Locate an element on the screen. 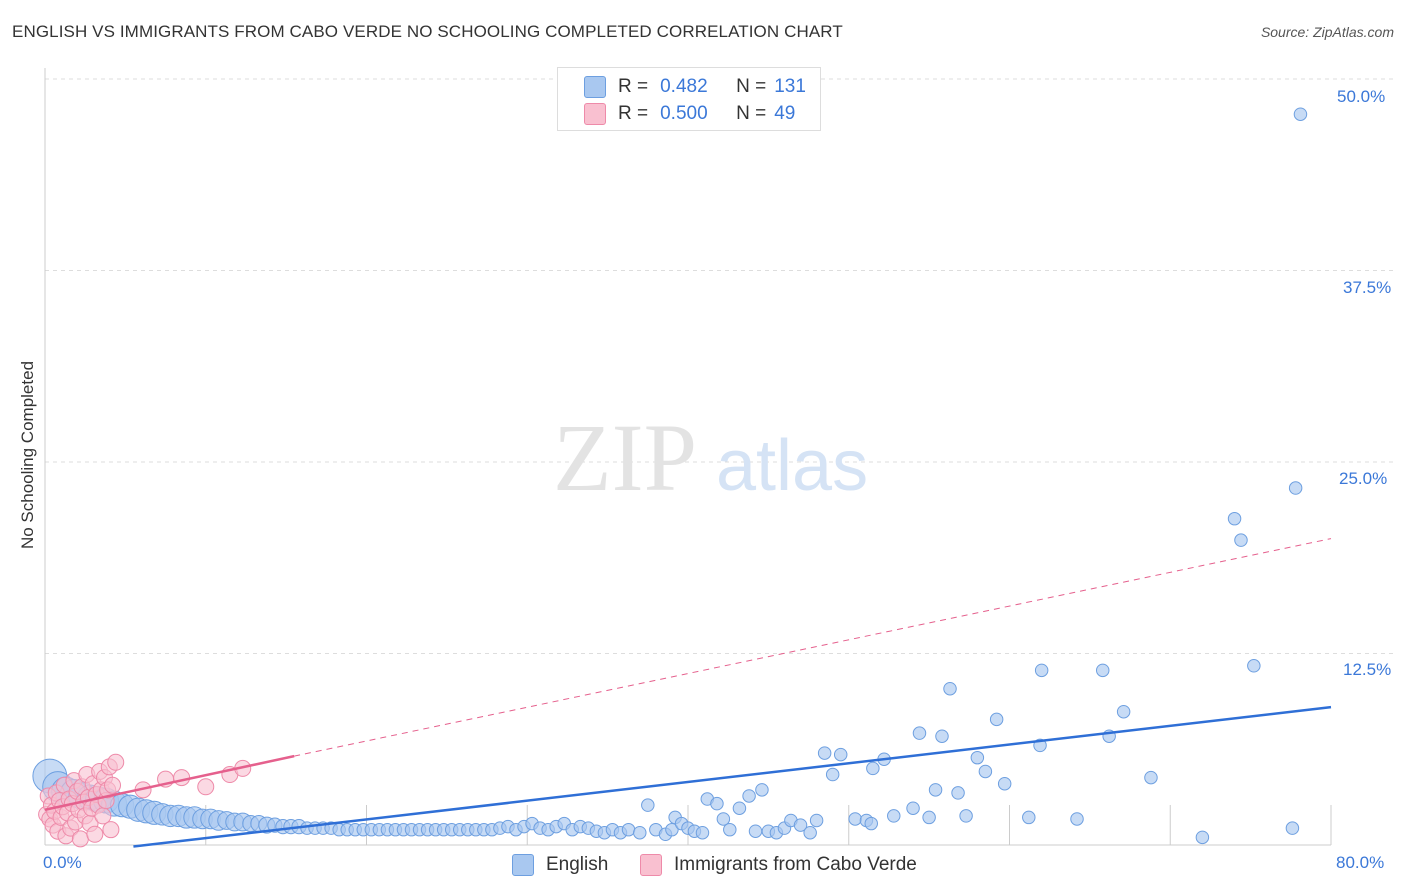 The height and width of the screenshot is (892, 1406). cabo-verde-n-value: 49 is located at coordinates (785, 113).